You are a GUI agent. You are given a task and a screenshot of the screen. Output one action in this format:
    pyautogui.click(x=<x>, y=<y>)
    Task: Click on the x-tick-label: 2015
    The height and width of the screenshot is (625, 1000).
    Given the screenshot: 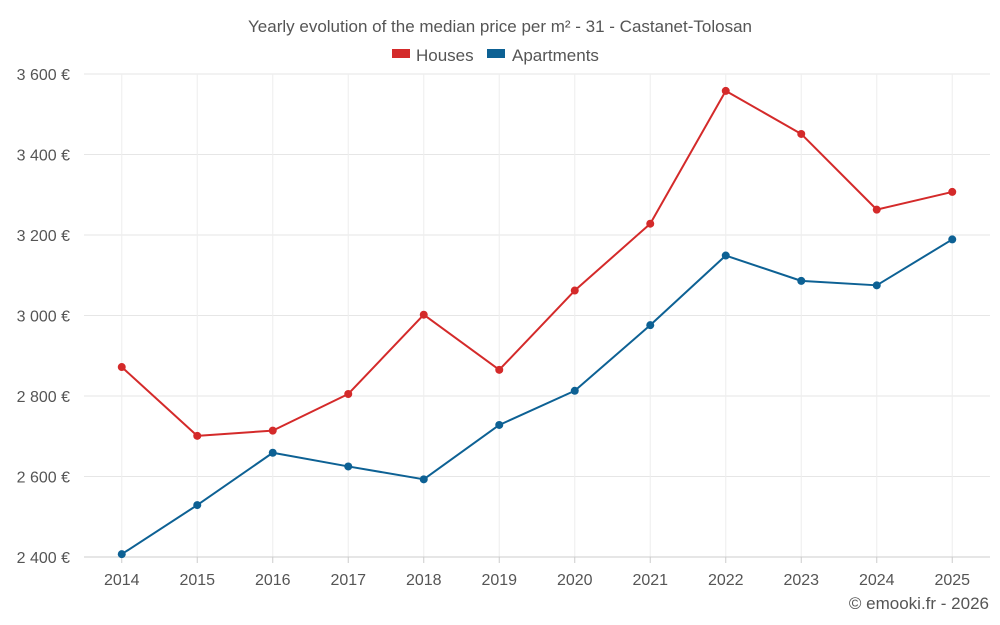 What is the action you would take?
    pyautogui.click(x=197, y=580)
    